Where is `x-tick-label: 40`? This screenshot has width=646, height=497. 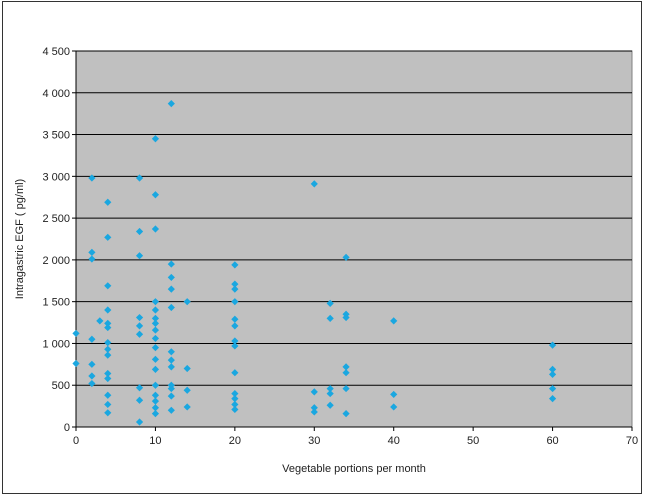
x-tick-label: 40 is located at coordinates (394, 441).